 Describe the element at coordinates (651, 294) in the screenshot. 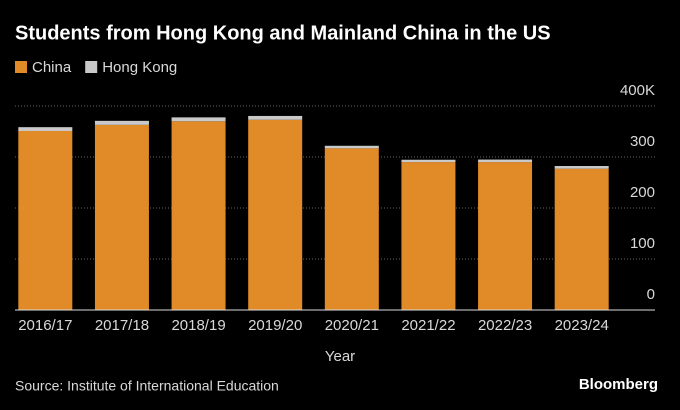

I see `y-tick-label: 0` at that location.